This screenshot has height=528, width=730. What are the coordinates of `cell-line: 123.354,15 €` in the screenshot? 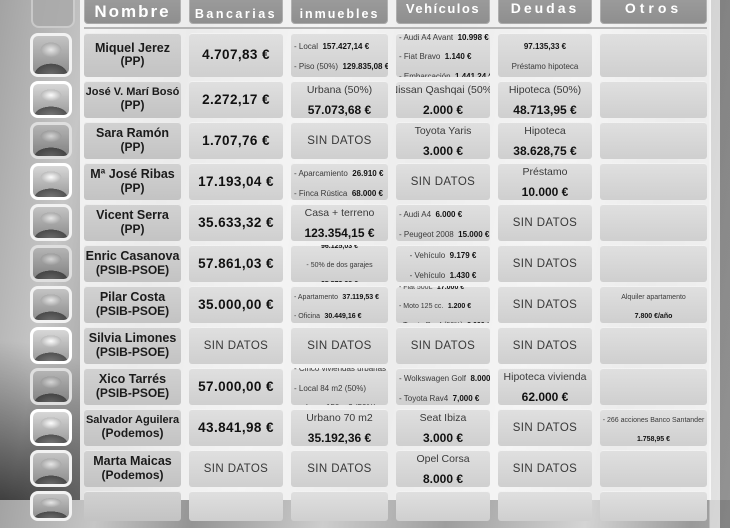 It's located at (339, 232).